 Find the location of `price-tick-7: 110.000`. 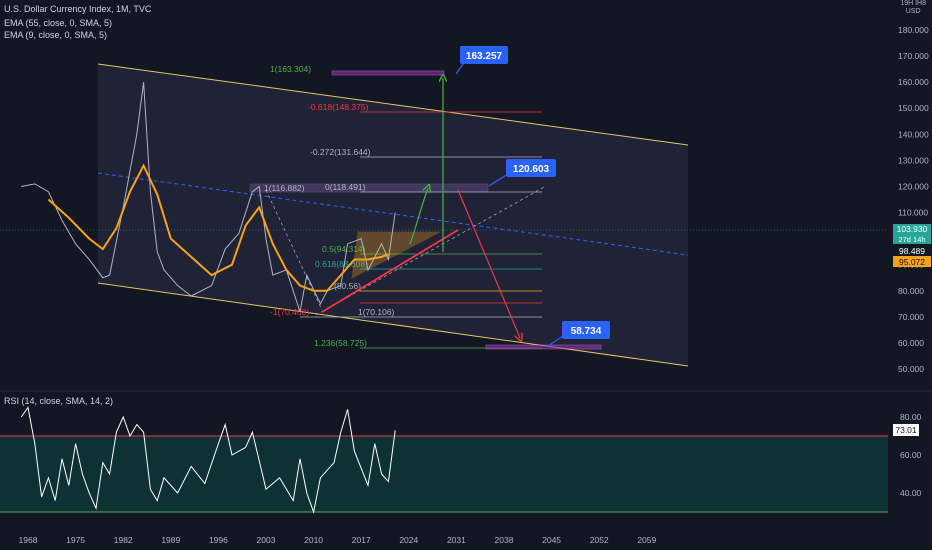

price-tick-7: 110.000 is located at coordinates (913, 213).